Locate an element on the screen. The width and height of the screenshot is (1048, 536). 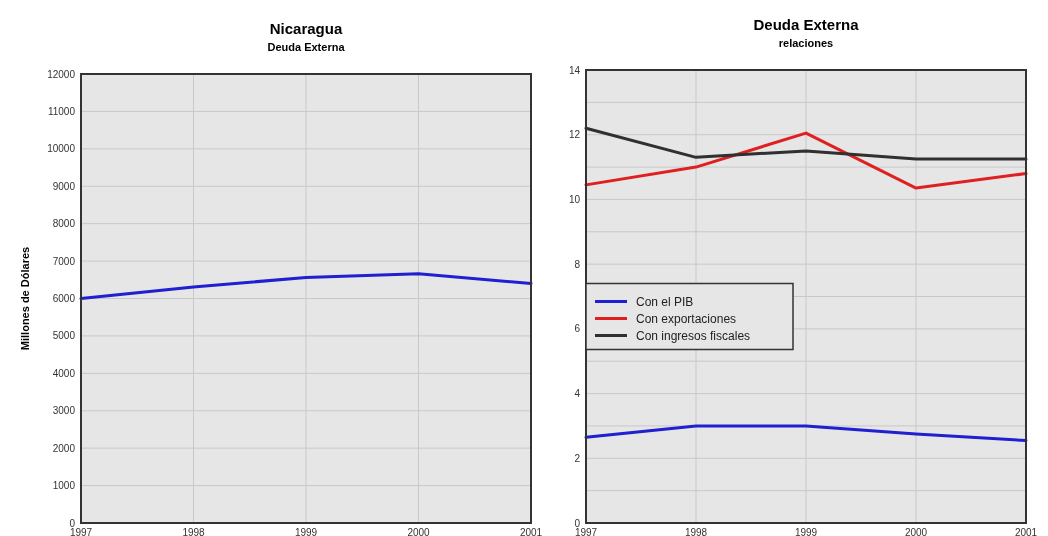
y-tick-label: 12000 is located at coordinates (61, 74).